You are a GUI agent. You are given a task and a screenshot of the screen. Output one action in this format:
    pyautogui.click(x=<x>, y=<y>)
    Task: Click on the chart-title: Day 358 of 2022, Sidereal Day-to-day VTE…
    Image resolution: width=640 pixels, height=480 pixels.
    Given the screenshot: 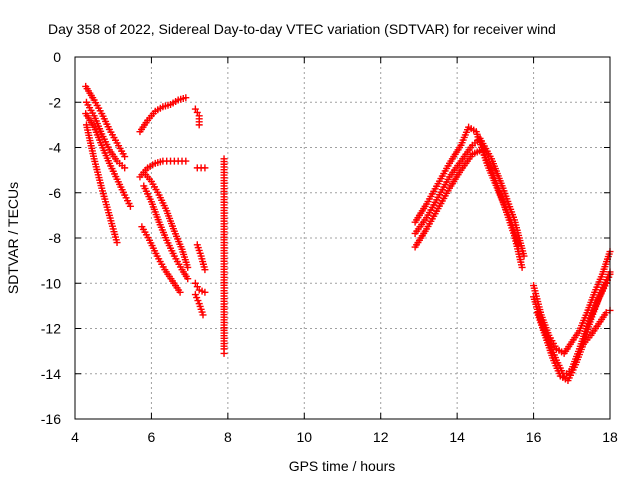 What is the action you would take?
    pyautogui.click(x=302, y=29)
    